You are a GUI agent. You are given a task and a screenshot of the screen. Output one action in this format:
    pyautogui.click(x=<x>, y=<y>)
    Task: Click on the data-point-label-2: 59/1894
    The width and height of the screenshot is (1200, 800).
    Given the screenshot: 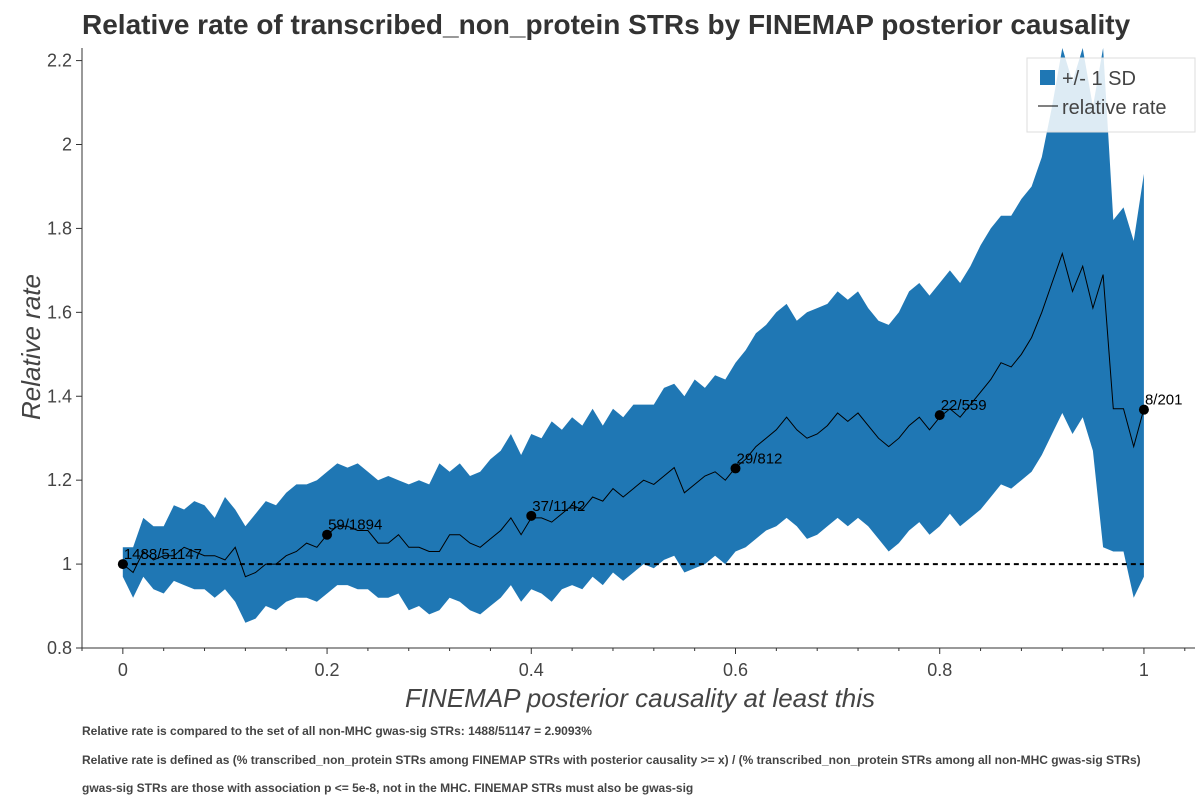 What is the action you would take?
    pyautogui.click(x=355, y=525)
    